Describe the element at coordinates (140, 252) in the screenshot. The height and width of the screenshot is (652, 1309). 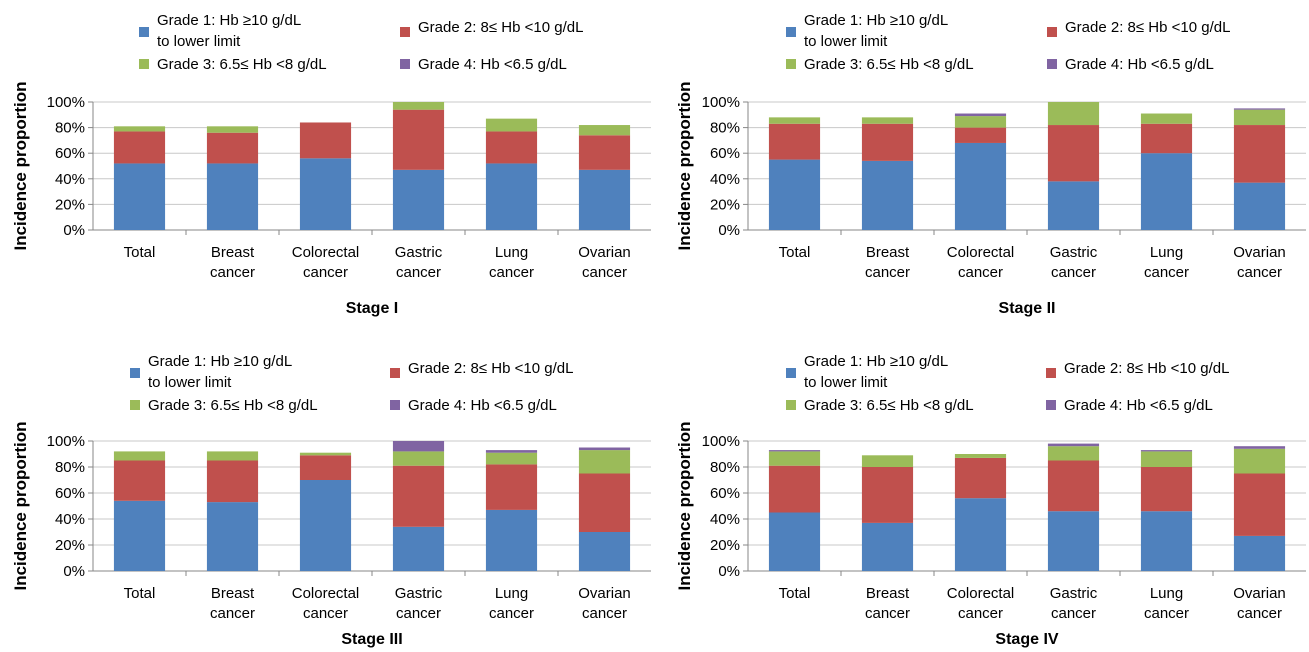
I see `x-tick-label: Total` at that location.